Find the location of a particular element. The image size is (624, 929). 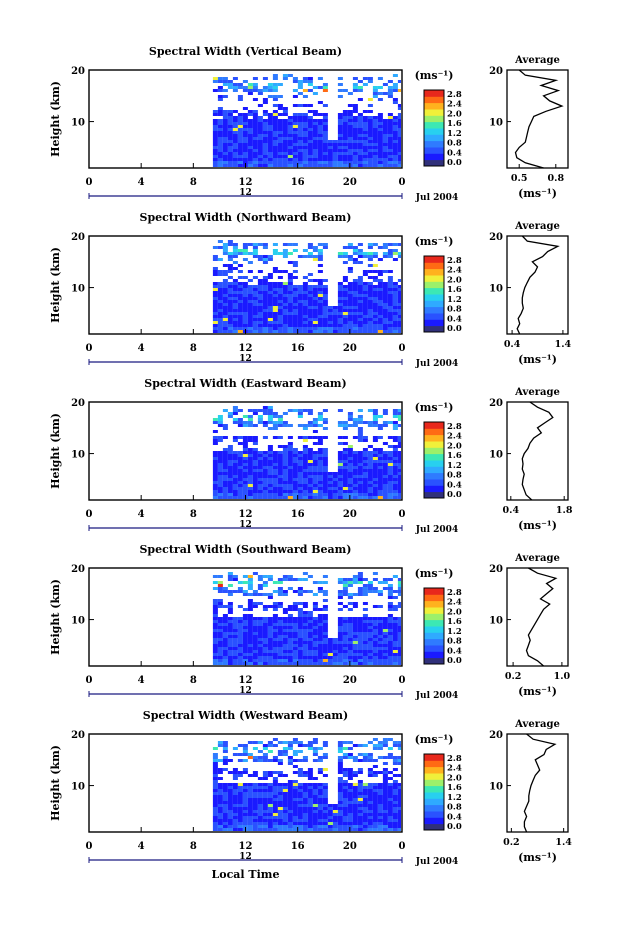

colorbar-tick-label: 0.8 is located at coordinates (454, 144).